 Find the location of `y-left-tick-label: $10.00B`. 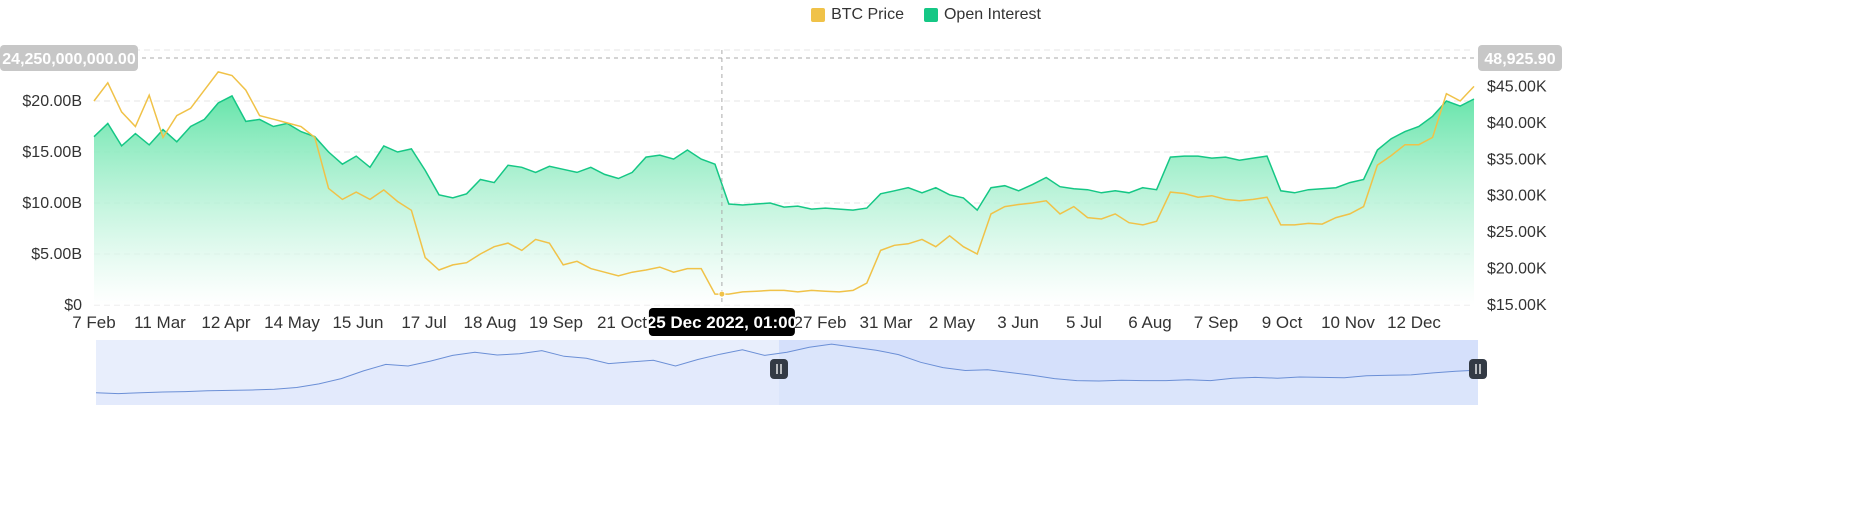

y-left-tick-label: $10.00B is located at coordinates (52, 203).